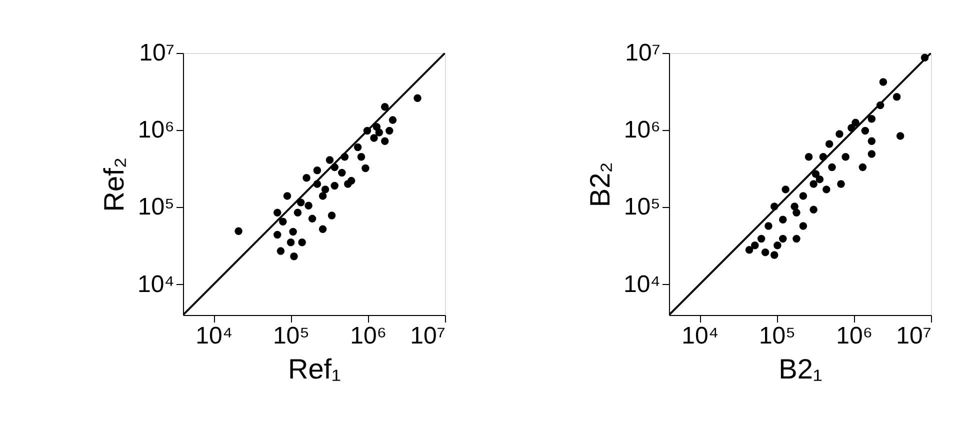 The width and height of the screenshot is (971, 441). I want to click on x-axis-title: Ref₁, so click(315, 369).